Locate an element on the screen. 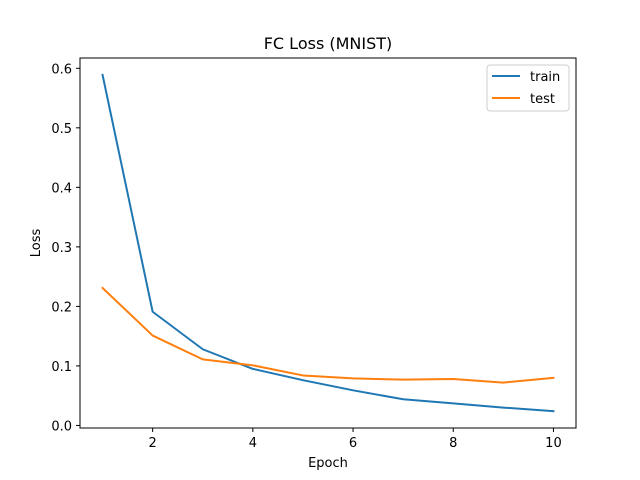 Image resolution: width=640 pixels, height=480 pixels. y-tick-label: 0.5 is located at coordinates (61, 129).